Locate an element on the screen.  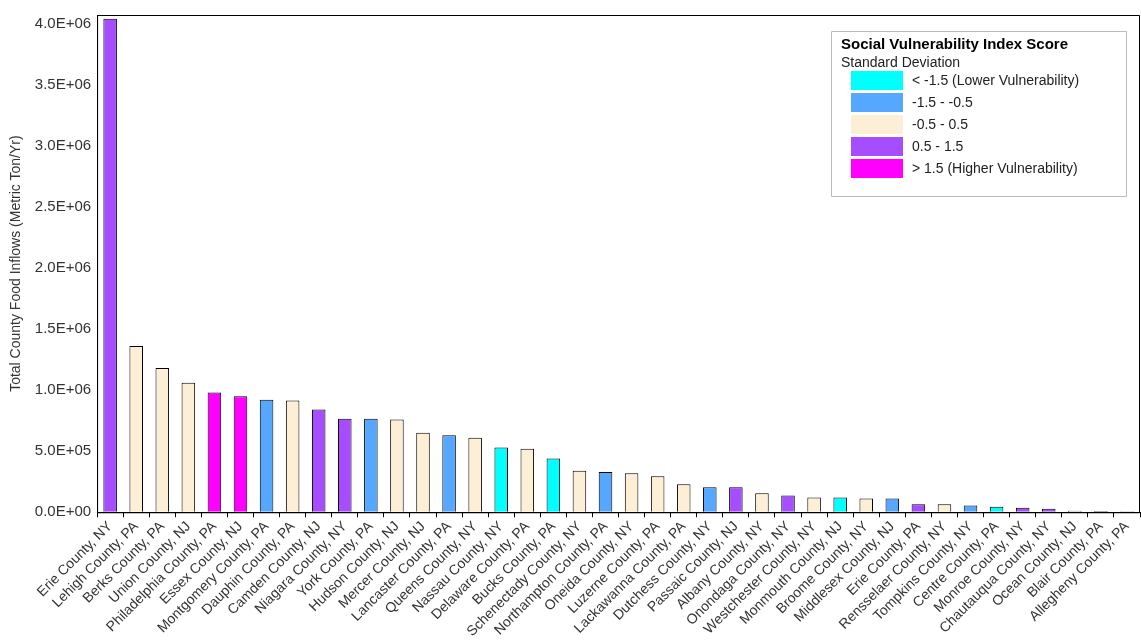
legend-label: > 1.5 (Higher Vulnerability) is located at coordinates (995, 167).